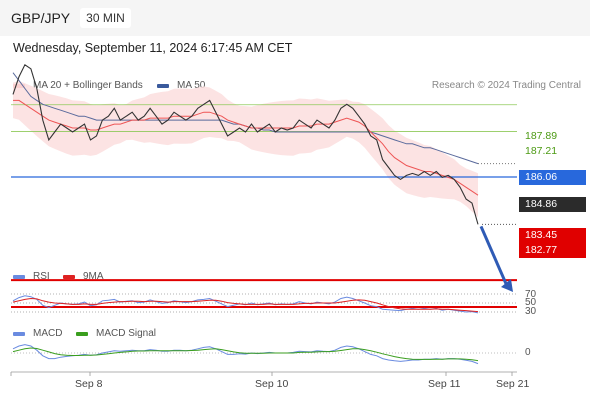  What do you see at coordinates (41, 276) in the screenshot?
I see `rsi-legend-label: RSI` at bounding box center [41, 276].